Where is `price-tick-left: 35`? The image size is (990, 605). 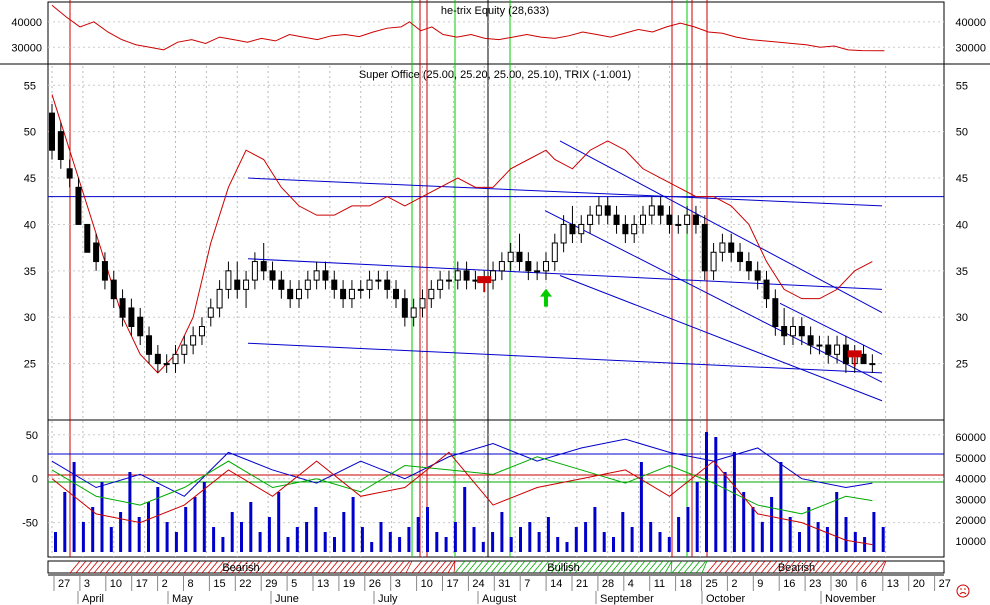
price-tick-left: 35 is located at coordinates (30, 272).